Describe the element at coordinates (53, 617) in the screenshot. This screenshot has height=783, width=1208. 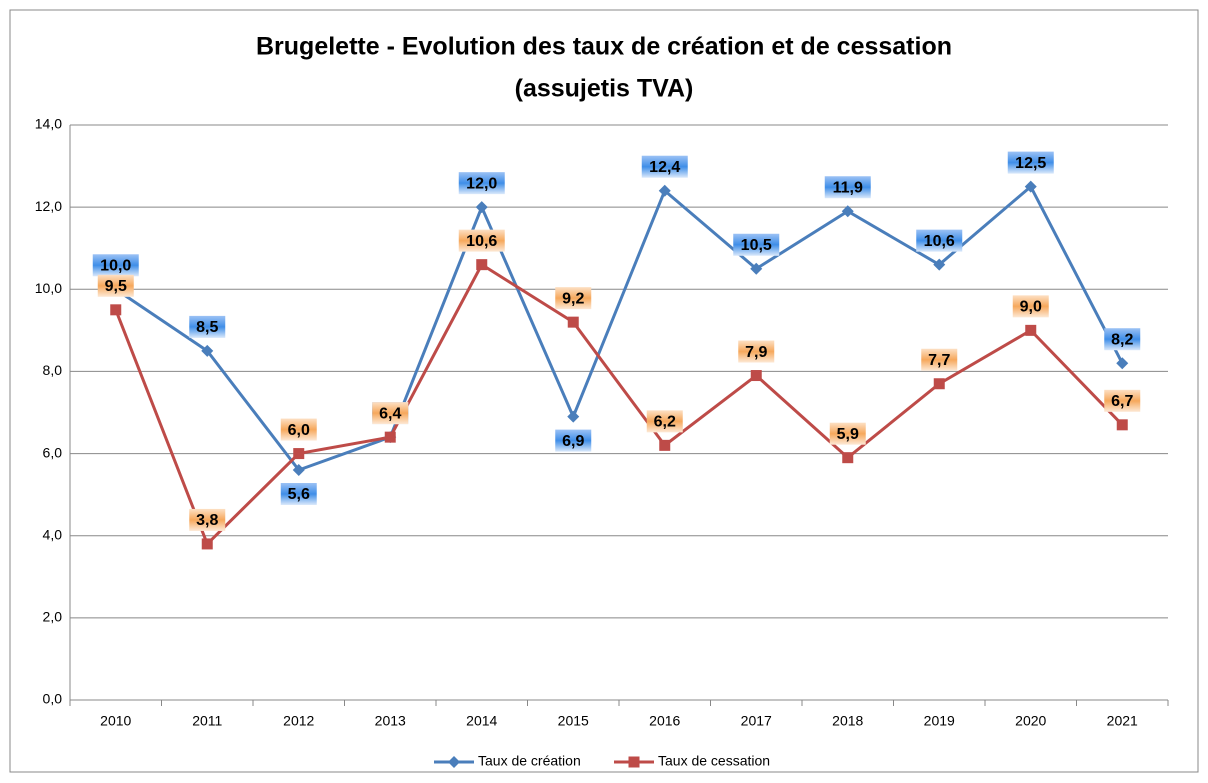
I see `y-tick-label: 2,0` at that location.